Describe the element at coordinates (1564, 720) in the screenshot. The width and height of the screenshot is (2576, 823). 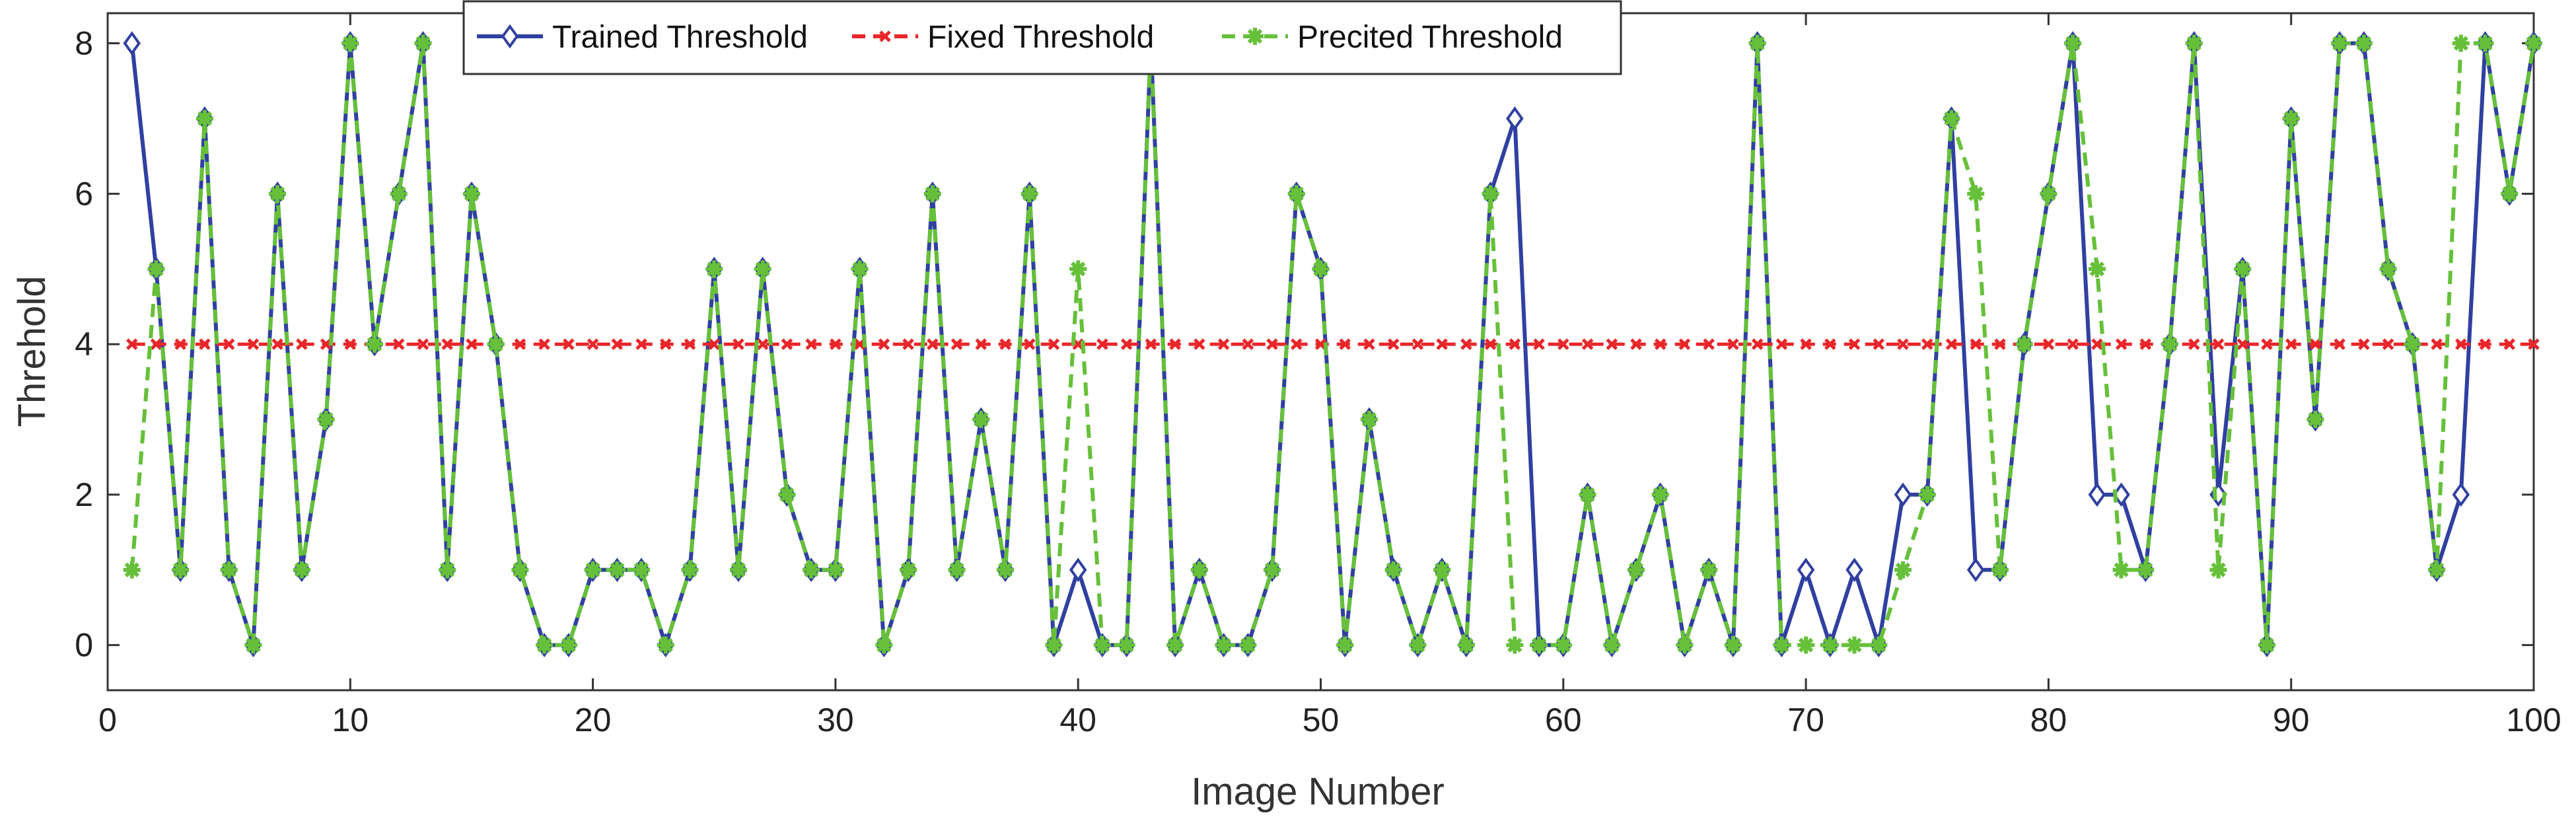
I see `x-tick-label: 60` at that location.